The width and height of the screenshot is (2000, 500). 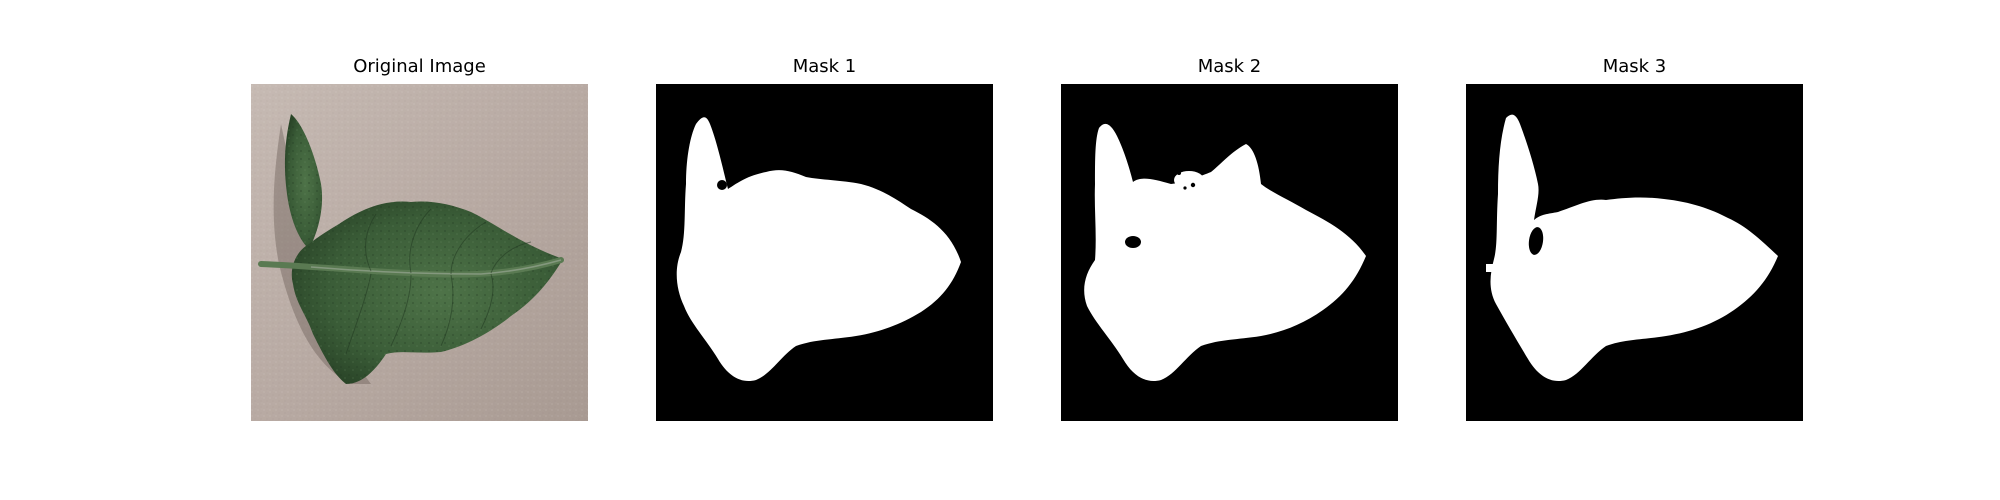 What do you see at coordinates (419, 252) in the screenshot?
I see `original-leaf-photo` at bounding box center [419, 252].